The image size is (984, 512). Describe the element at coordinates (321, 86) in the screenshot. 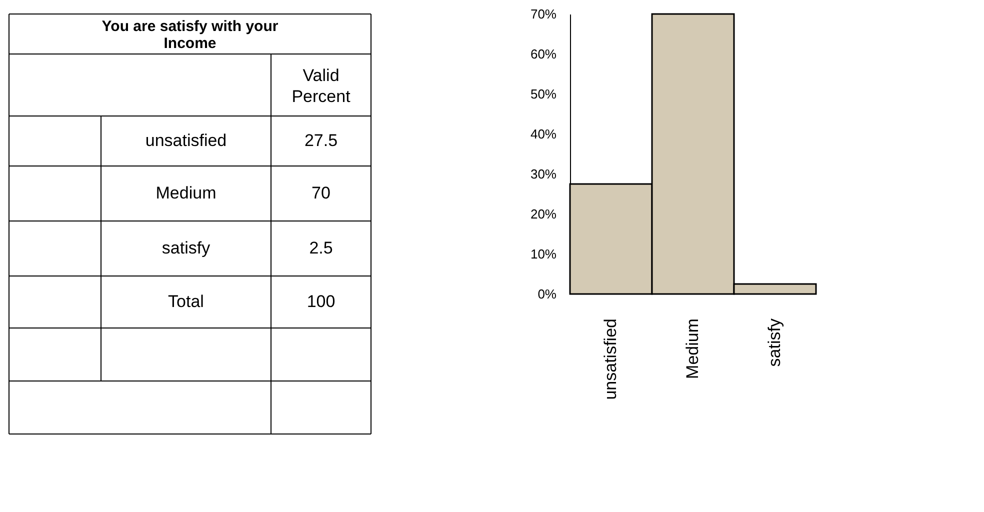

I see `text: Valid Percent` at that location.